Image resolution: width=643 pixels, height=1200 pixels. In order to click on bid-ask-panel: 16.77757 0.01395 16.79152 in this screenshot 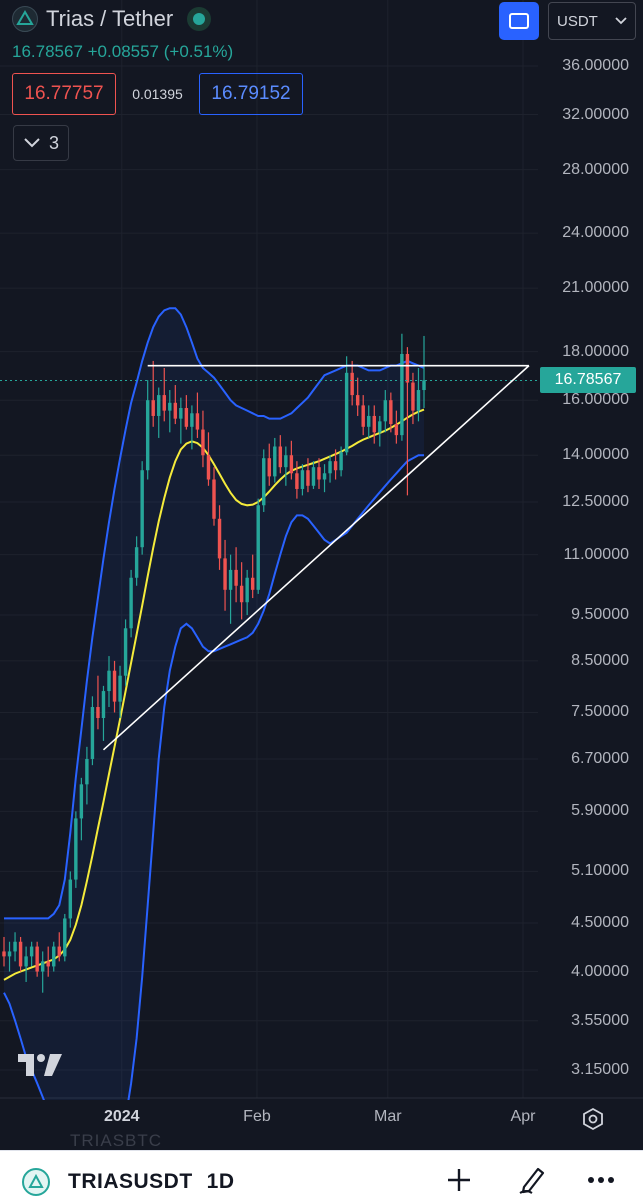, I will do `click(157, 94)`.